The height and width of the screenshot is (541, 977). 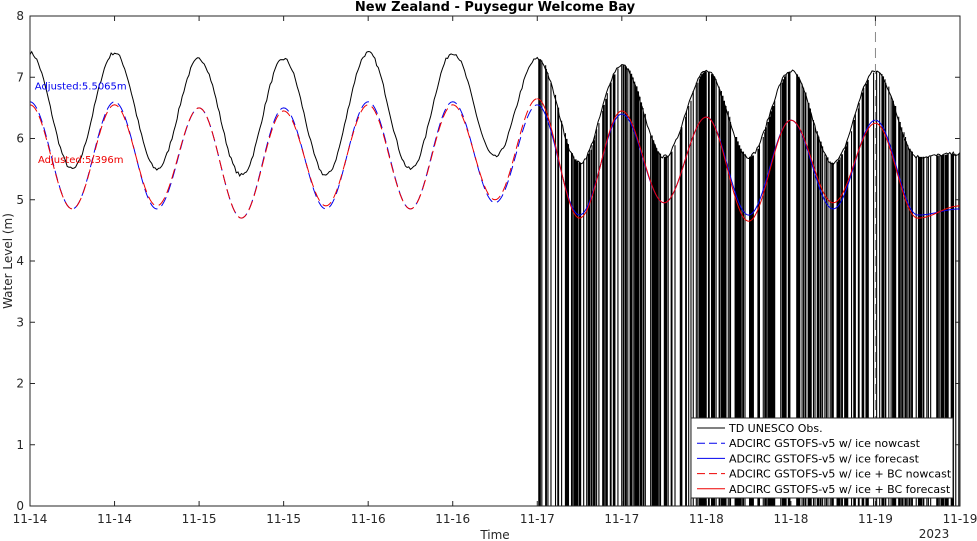 What do you see at coordinates (20, 445) in the screenshot?
I see `y-tick-label: 1` at bounding box center [20, 445].